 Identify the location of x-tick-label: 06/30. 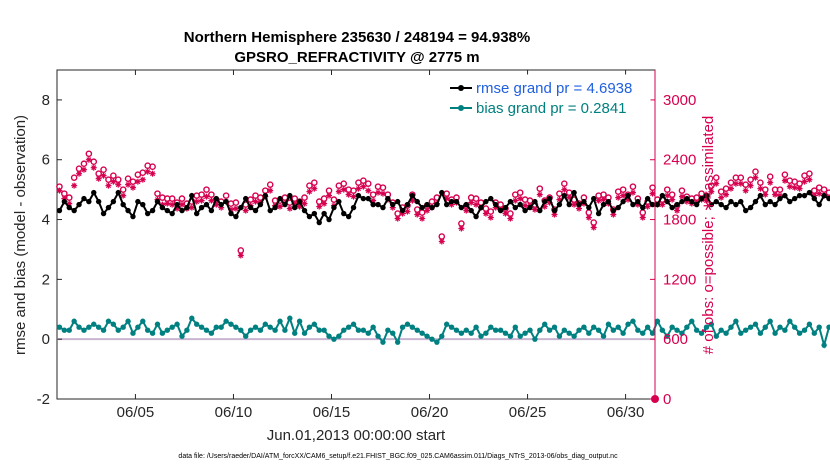
(626, 412).